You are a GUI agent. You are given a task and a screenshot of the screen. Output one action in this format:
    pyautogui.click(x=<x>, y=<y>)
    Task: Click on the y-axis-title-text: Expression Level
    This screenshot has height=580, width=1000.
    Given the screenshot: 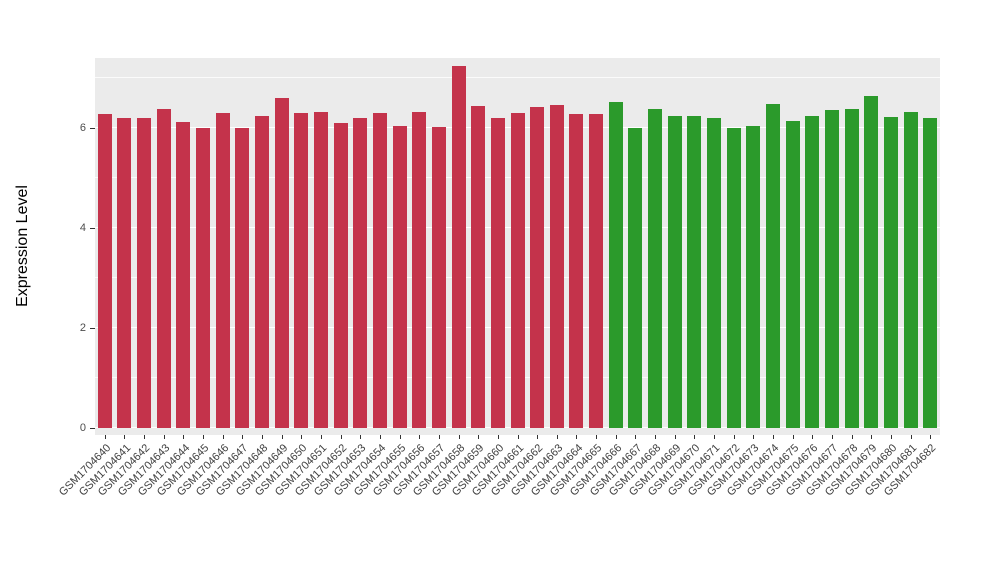 What is the action you would take?
    pyautogui.click(x=22, y=246)
    